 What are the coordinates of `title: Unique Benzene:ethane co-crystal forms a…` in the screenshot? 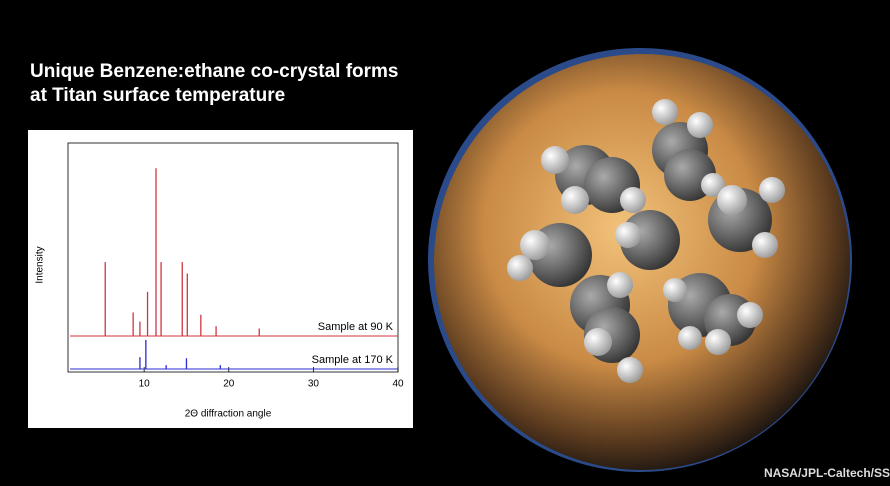 It's located at (214, 83).